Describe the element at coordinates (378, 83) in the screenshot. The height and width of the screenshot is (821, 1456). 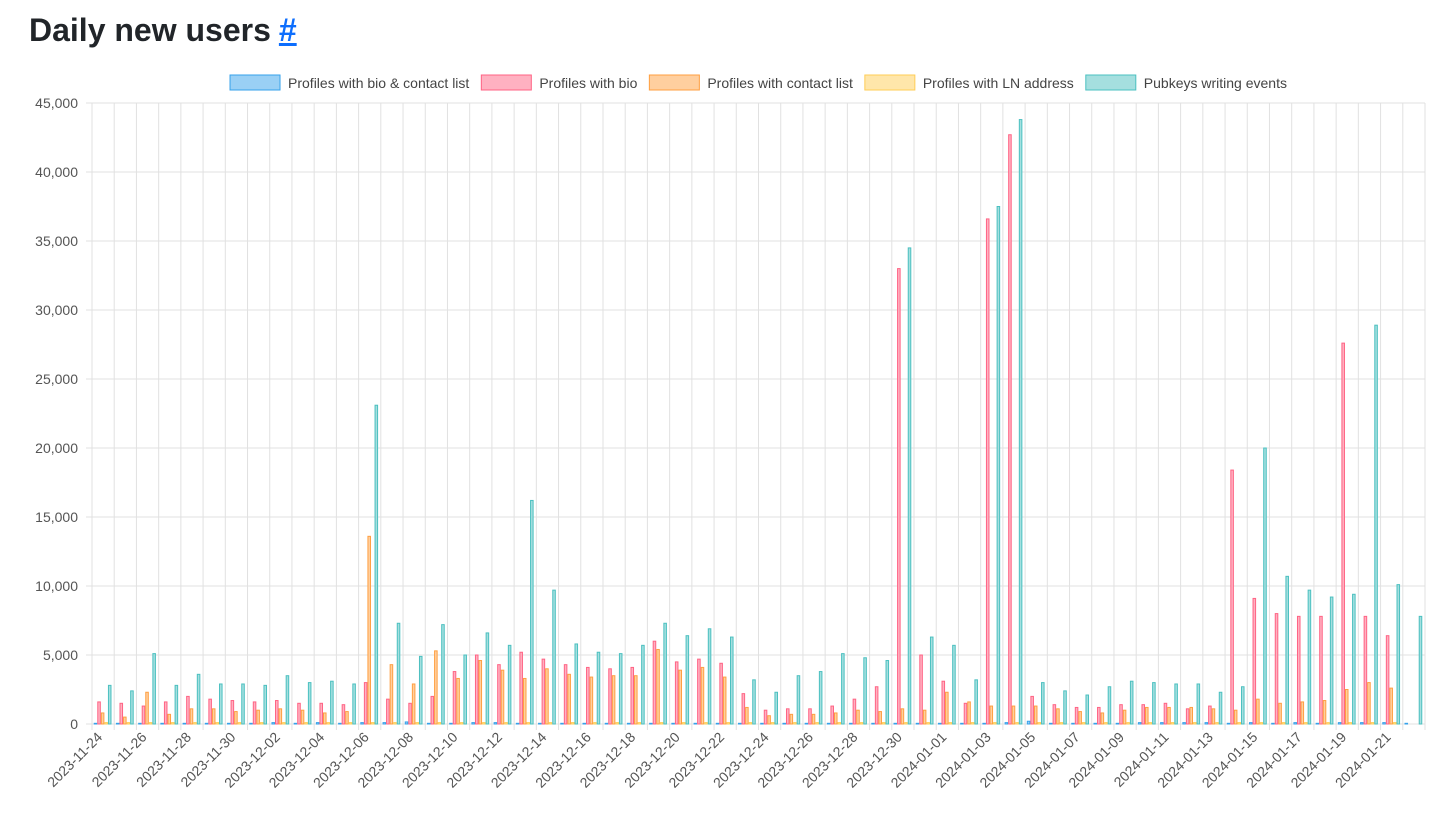
I see `legend-label: Profiles with bio & contact list` at that location.